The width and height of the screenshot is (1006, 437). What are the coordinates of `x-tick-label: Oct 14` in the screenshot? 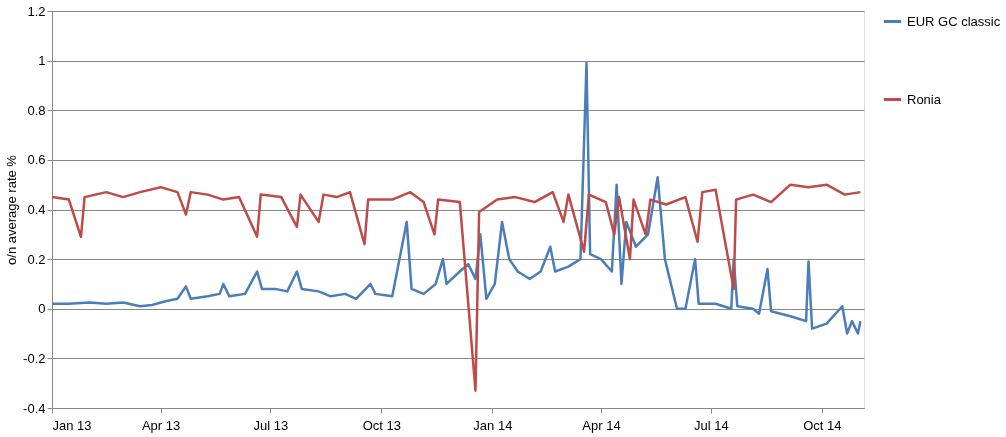 It's located at (822, 425).